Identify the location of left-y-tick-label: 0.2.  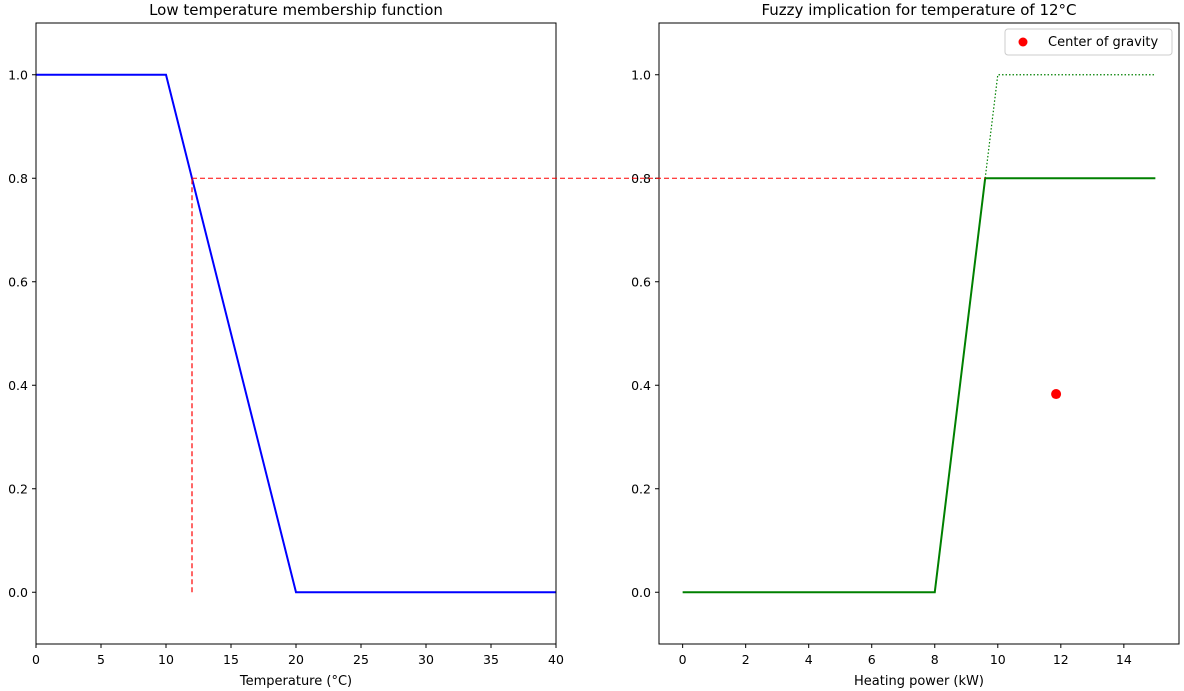
(18, 488).